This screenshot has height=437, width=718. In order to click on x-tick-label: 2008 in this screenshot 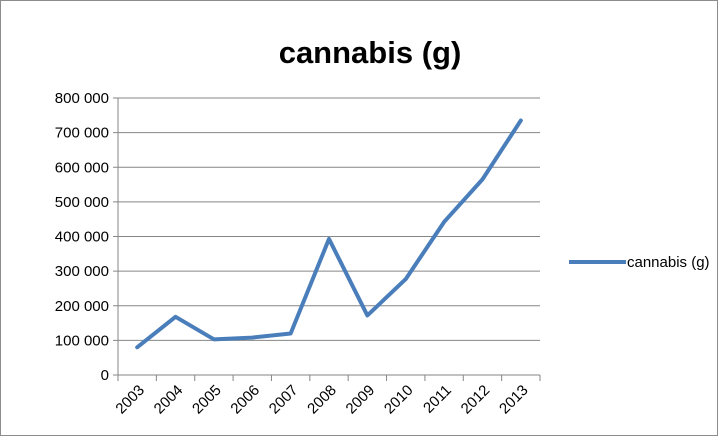, I will do `click(322, 400)`.